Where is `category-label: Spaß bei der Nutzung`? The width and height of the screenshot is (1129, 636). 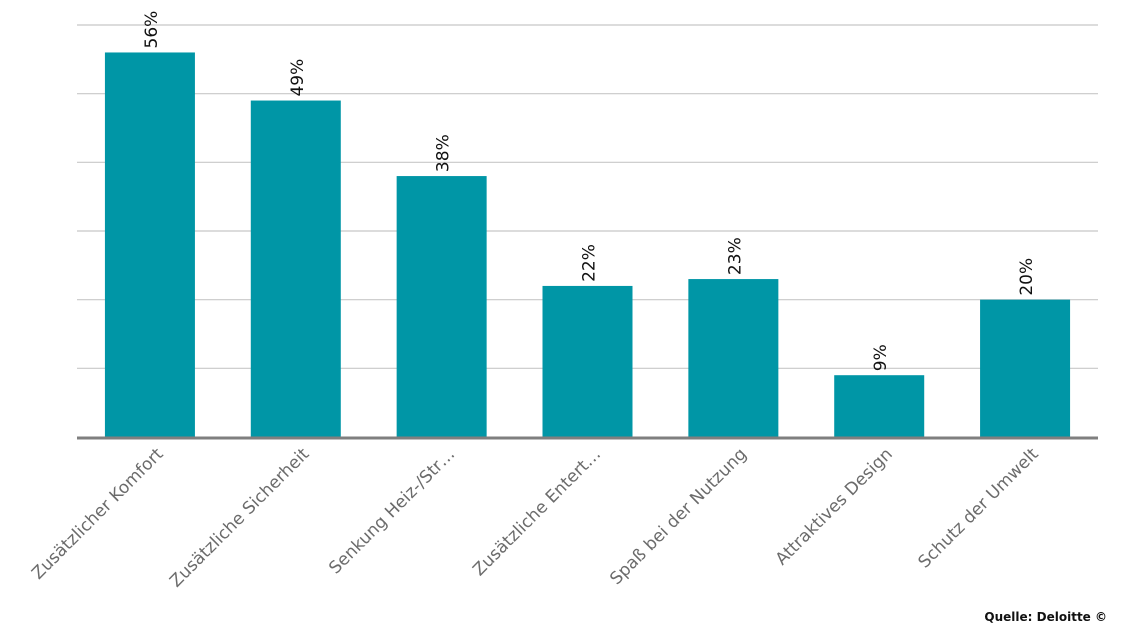
category-label: Spaß bei der Nutzung is located at coordinates (678, 516).